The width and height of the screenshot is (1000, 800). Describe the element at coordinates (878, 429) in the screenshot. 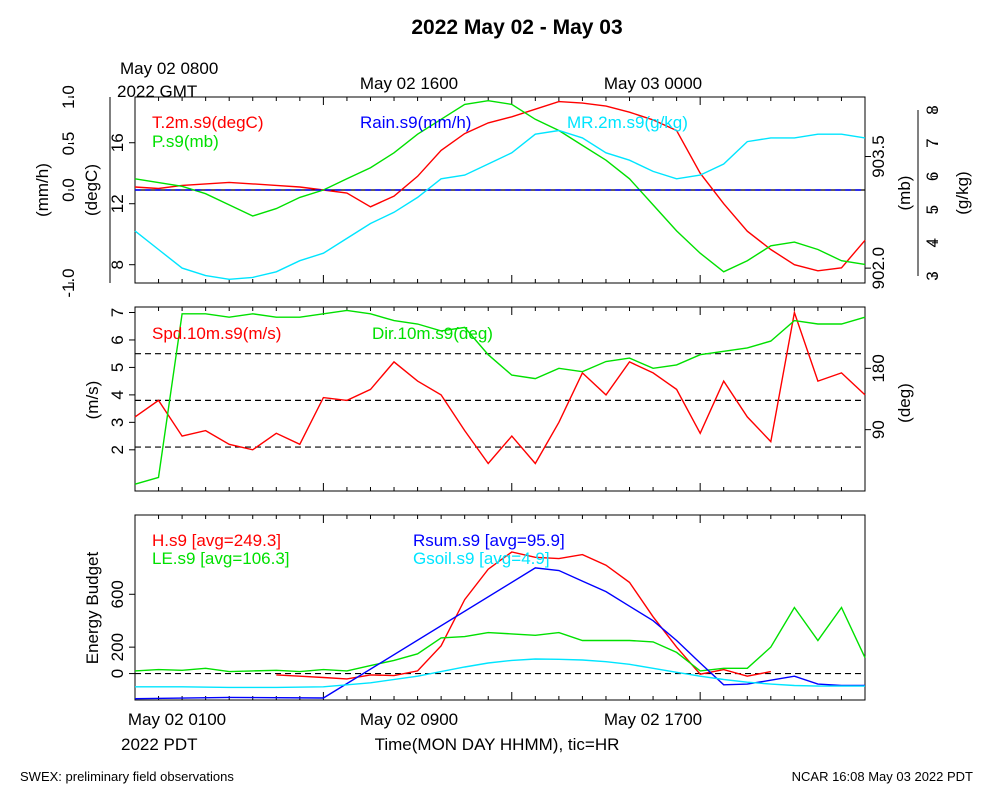

I see `y-tick-label: 90` at that location.